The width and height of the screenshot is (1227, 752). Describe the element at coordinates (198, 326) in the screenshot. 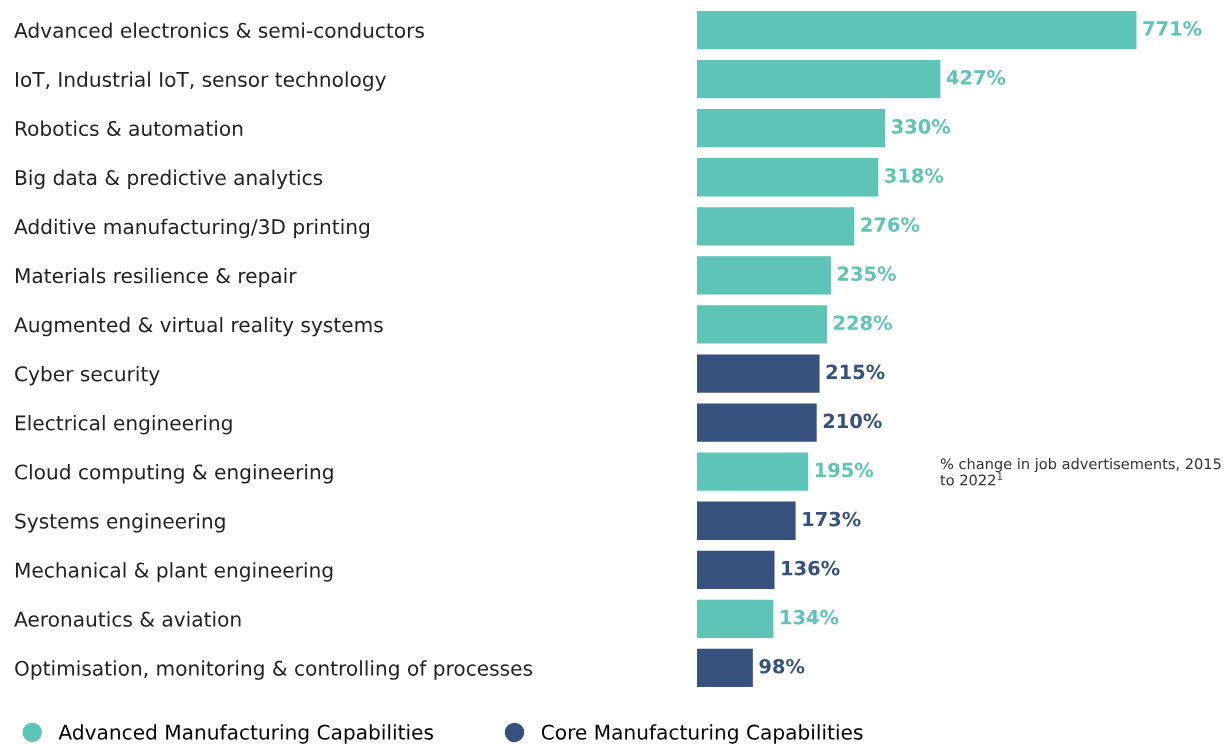

I see `y-tick-label: Augmented & virtual reality systems` at that location.